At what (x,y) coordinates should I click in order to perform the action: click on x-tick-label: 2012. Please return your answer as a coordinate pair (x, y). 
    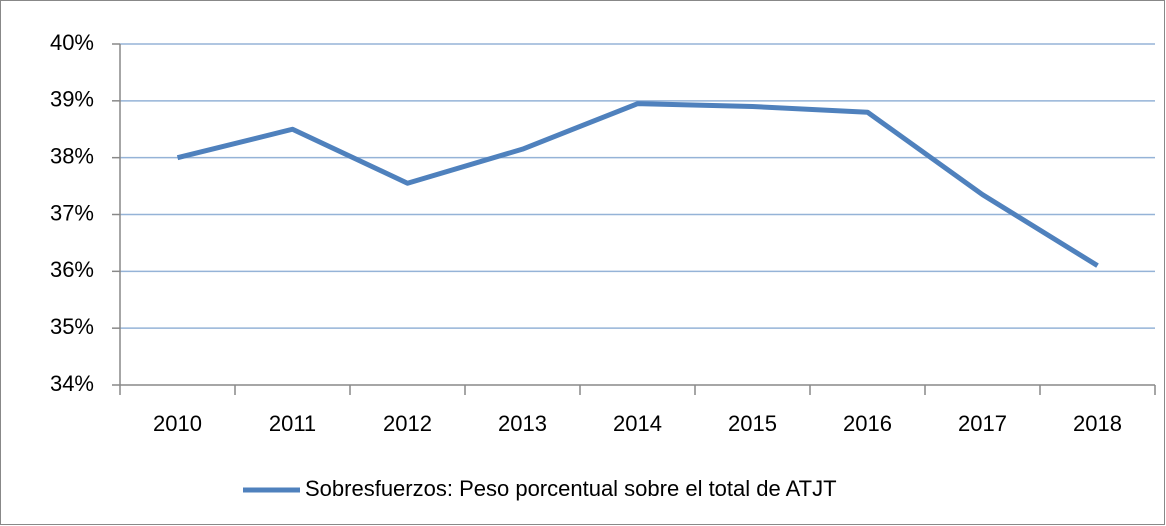
    Looking at the image, I should click on (407, 423).